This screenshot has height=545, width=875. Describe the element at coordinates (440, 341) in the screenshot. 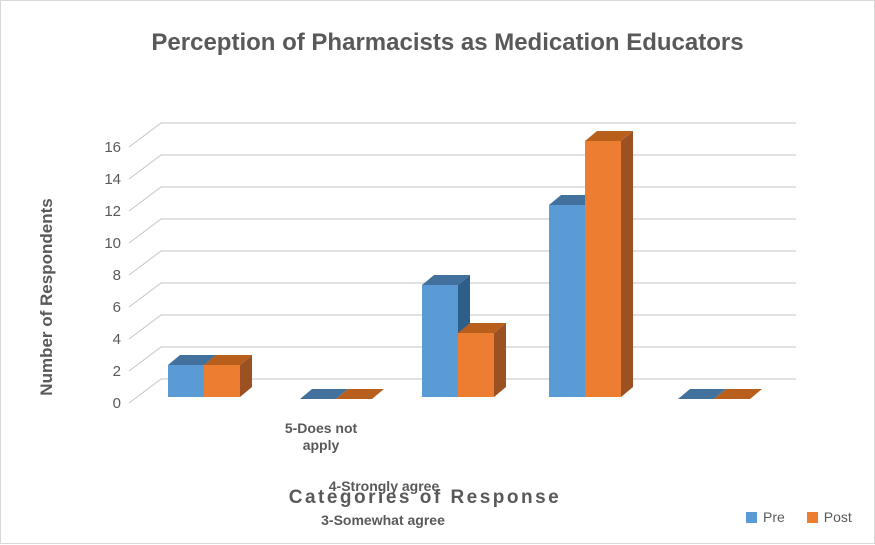

I see `bar-pre-cat3` at that location.